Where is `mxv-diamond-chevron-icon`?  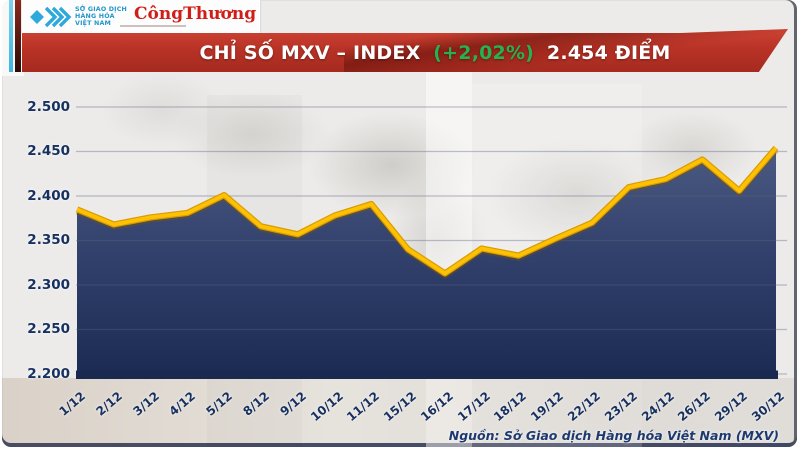 mxv-diamond-chevron-icon is located at coordinates (51, 16).